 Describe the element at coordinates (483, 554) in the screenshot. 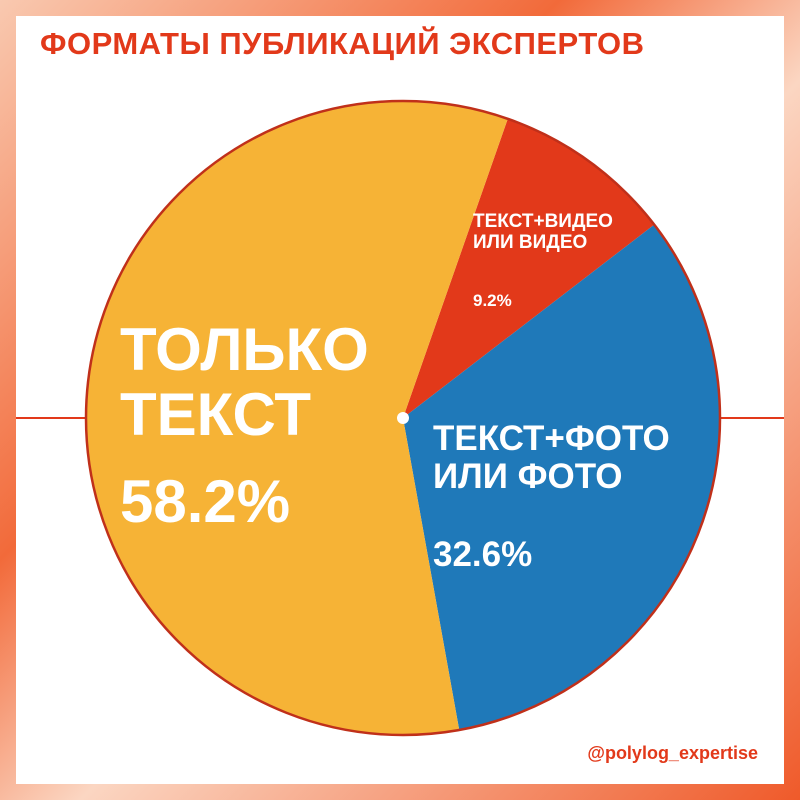

I see `value-label: 32.6%` at that location.